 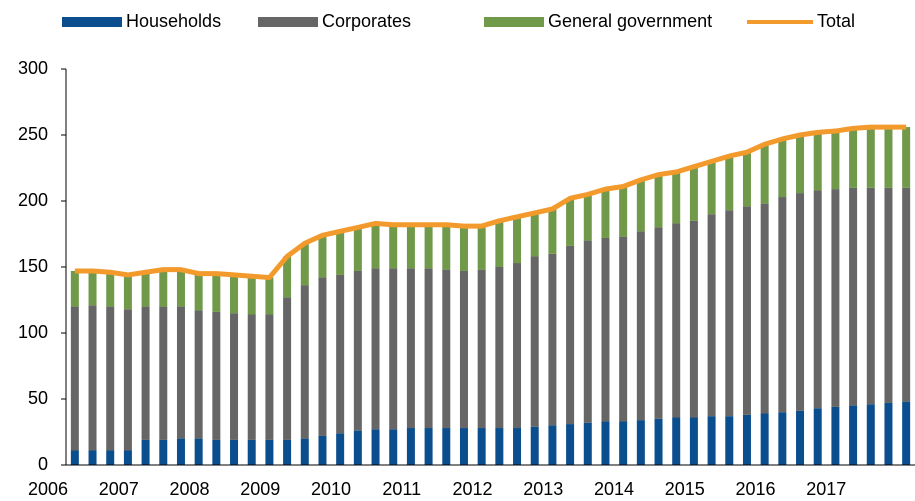 What do you see at coordinates (685, 489) in the screenshot?
I see `x-tick-label: 2015` at bounding box center [685, 489].